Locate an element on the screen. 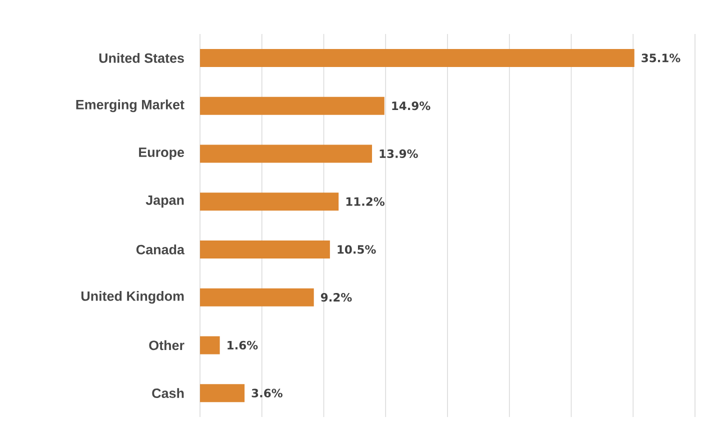  y-tick-label: United Kingdom is located at coordinates (132, 297).